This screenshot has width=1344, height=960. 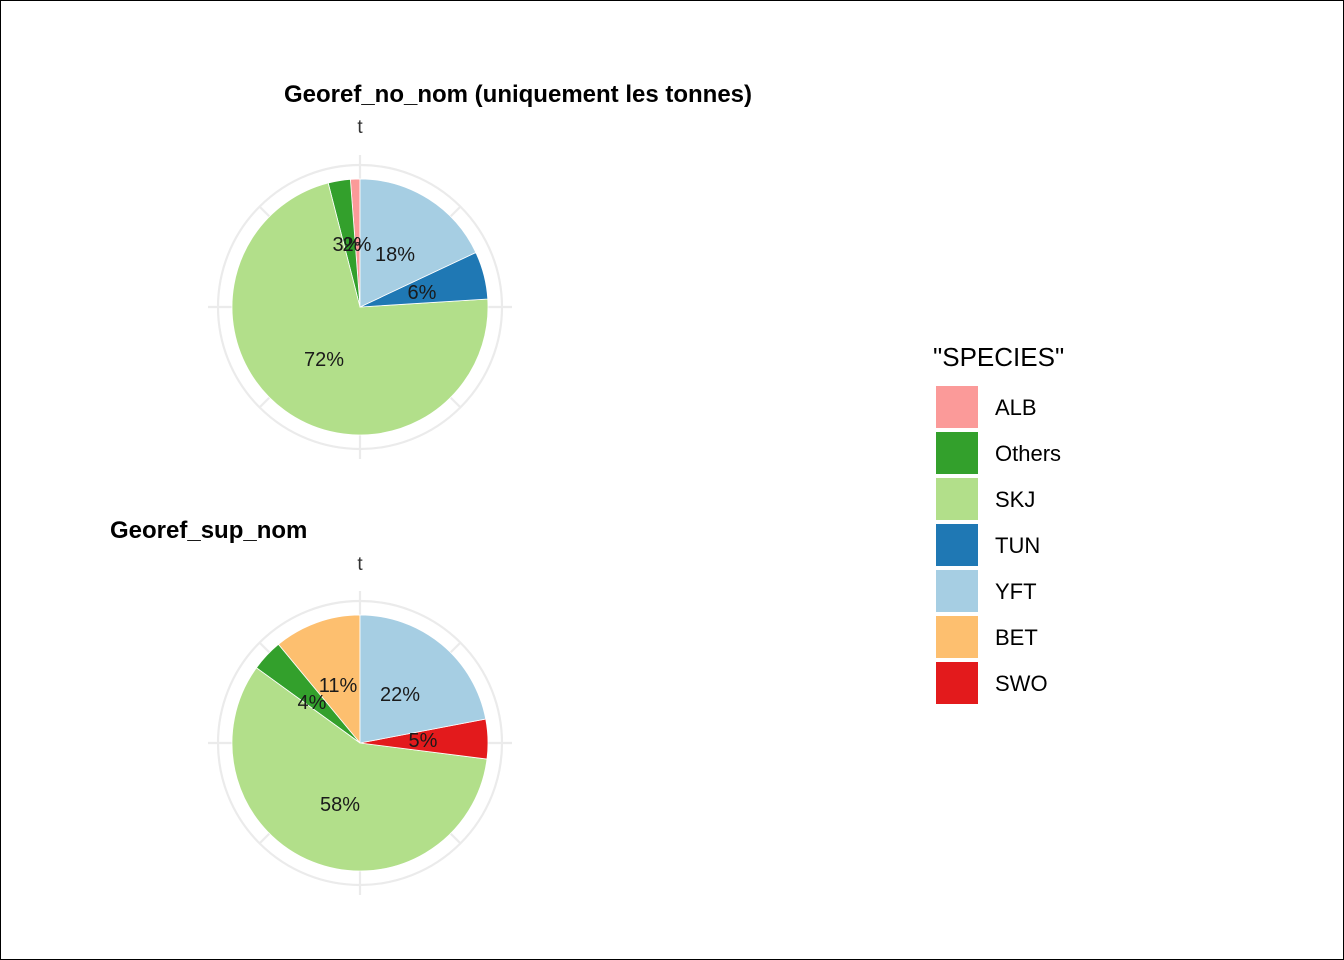 What do you see at coordinates (340, 805) in the screenshot?
I see `pie-2-label-skj: 58%` at bounding box center [340, 805].